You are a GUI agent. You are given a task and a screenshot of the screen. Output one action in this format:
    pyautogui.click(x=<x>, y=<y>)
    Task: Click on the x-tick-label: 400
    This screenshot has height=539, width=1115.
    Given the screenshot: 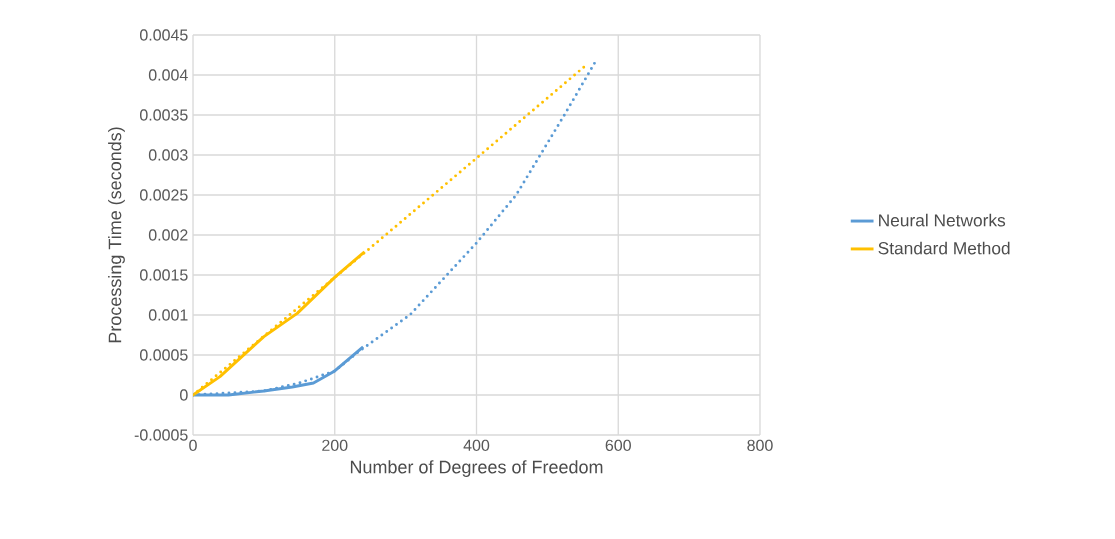 What is the action you would take?
    pyautogui.click(x=476, y=445)
    